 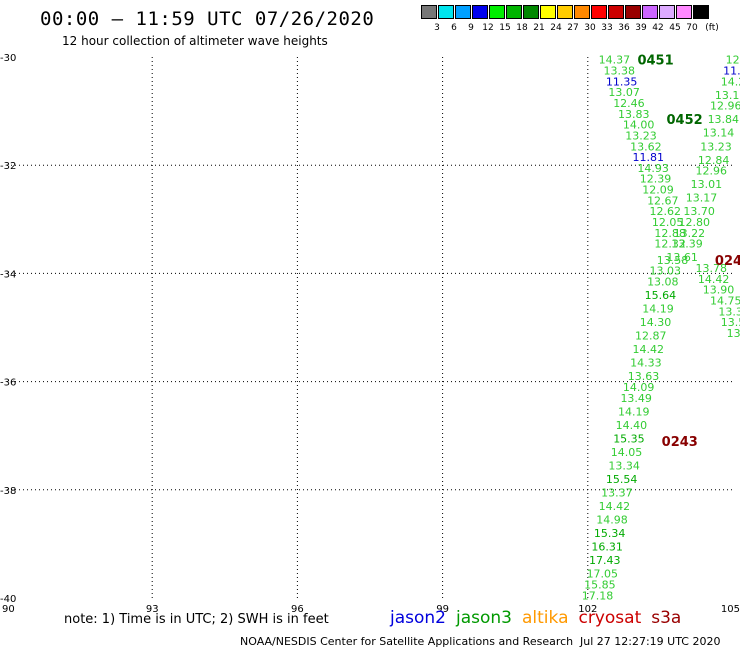 What do you see at coordinates (725, 300) in the screenshot?
I see `wave-height-point: 14.75` at bounding box center [725, 300].